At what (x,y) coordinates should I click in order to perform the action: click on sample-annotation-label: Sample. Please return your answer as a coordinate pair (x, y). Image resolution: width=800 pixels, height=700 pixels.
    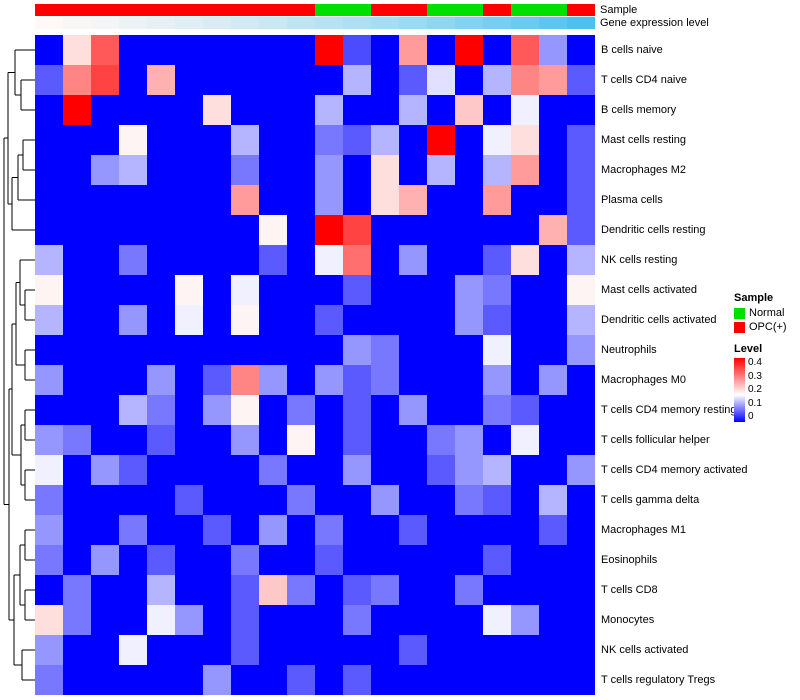
    Looking at the image, I should click on (619, 10).